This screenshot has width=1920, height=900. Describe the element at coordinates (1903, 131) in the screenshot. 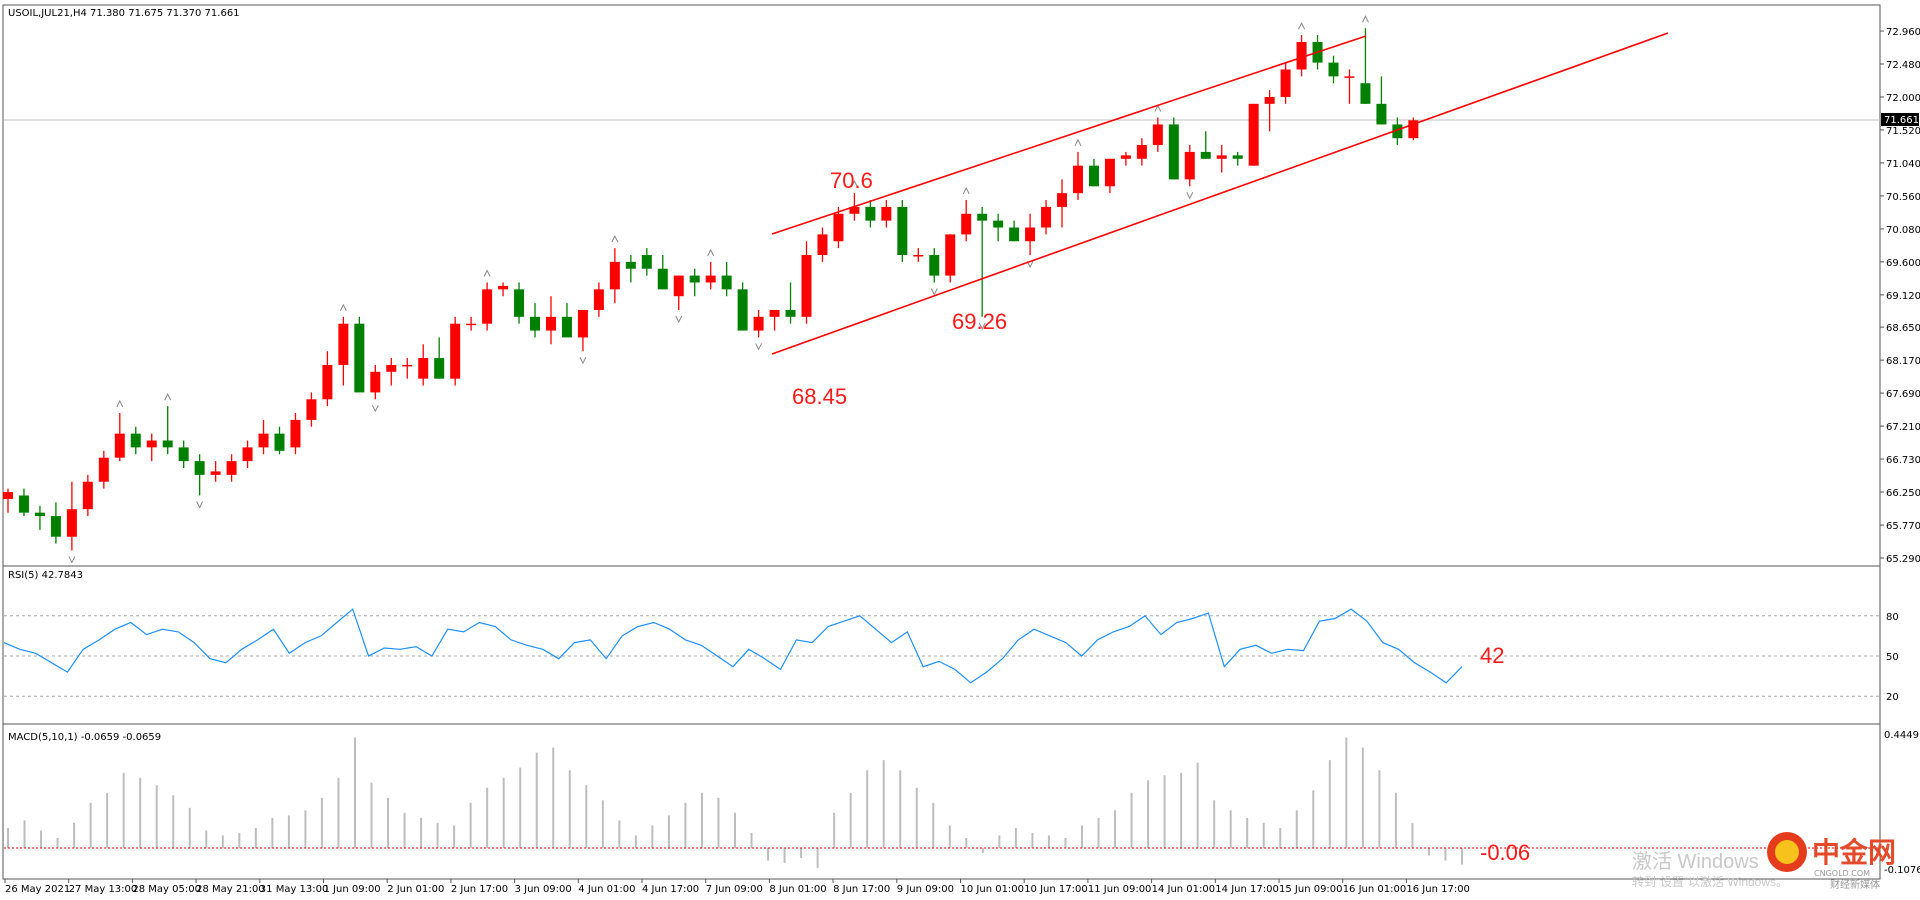

I see `price-tick-label: 71.520` at that location.